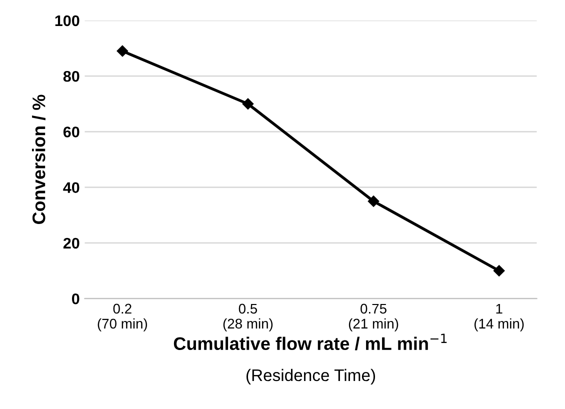  Describe the element at coordinates (123, 318) in the screenshot. I see `x-tick-label: 0.2 (70 min)` at that location.